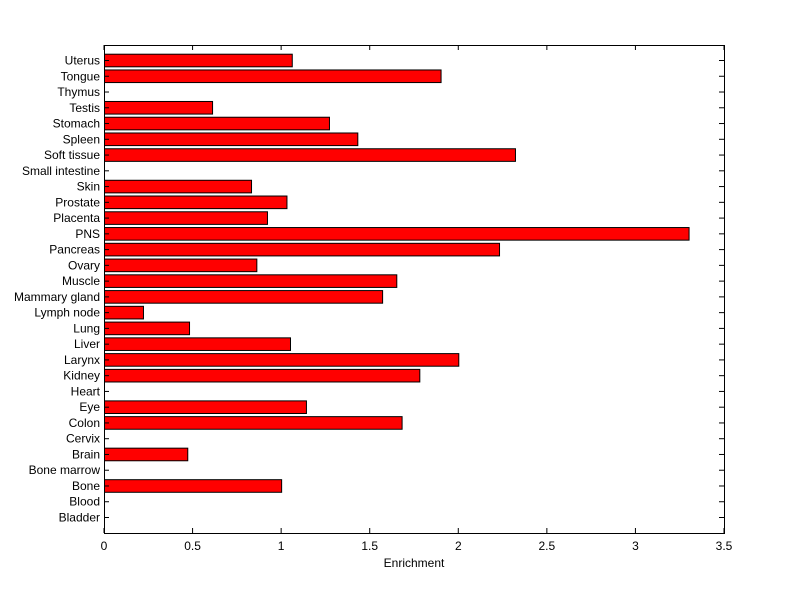 The height and width of the screenshot is (599, 800). I want to click on x-tick-label: 3.5, so click(724, 546).